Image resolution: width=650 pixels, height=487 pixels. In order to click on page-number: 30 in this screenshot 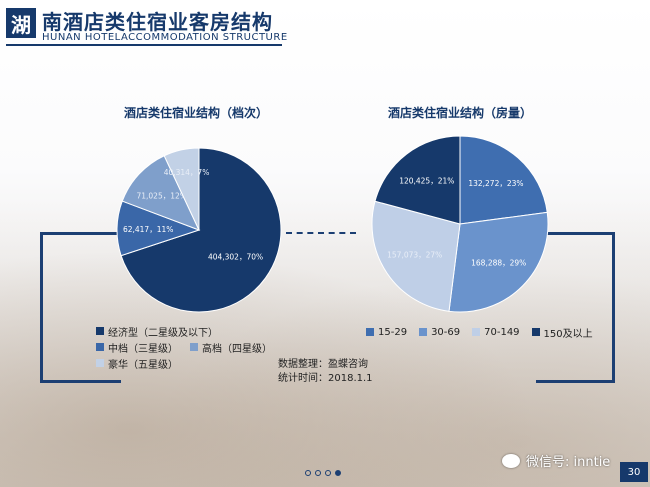, I will do `click(634, 472)`.